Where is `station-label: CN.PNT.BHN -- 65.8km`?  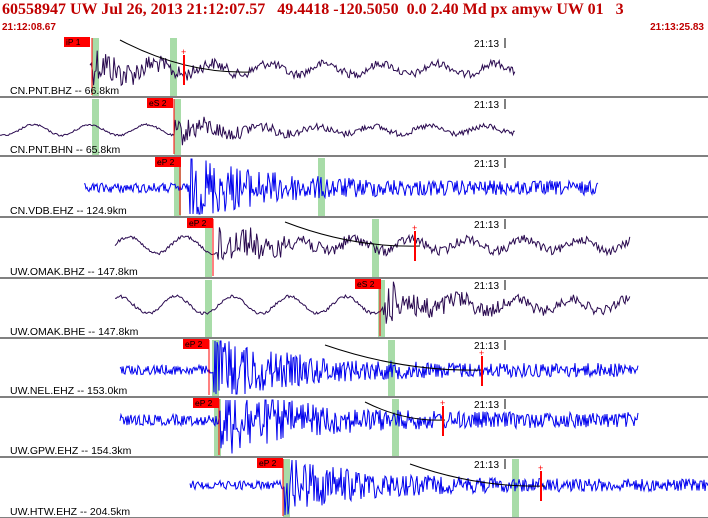
station-label: CN.PNT.BHN -- 65.8km is located at coordinates (65, 150).